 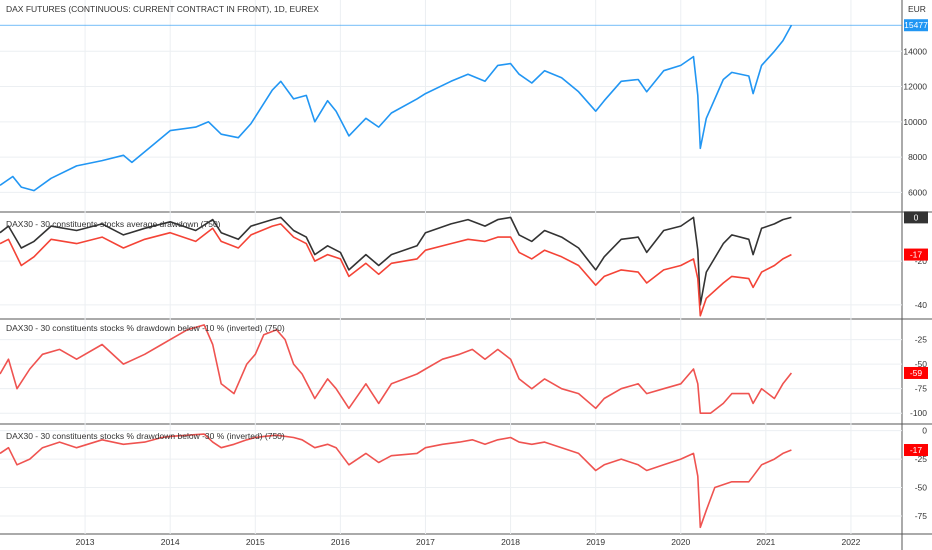 What do you see at coordinates (425, 542) in the screenshot?
I see `x-tick-label: 2017` at bounding box center [425, 542].